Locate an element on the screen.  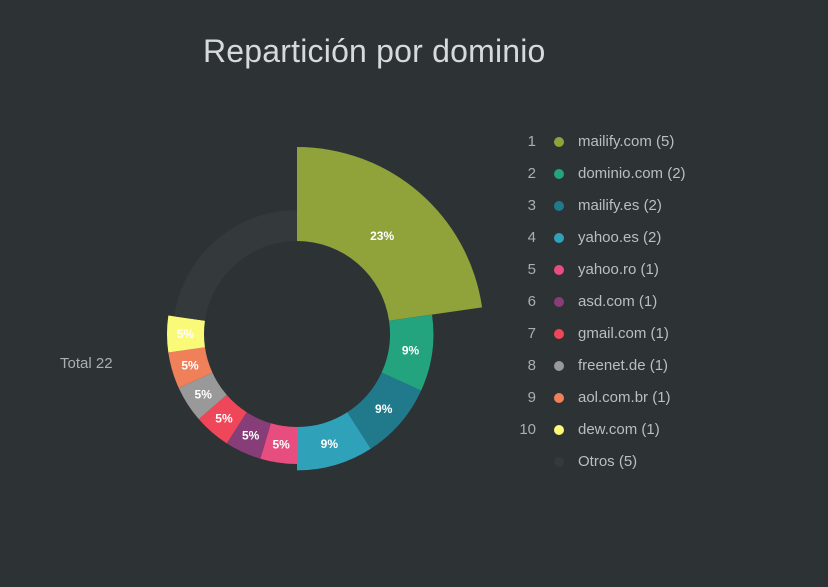
slice-mailify-es is located at coordinates (384, 410).